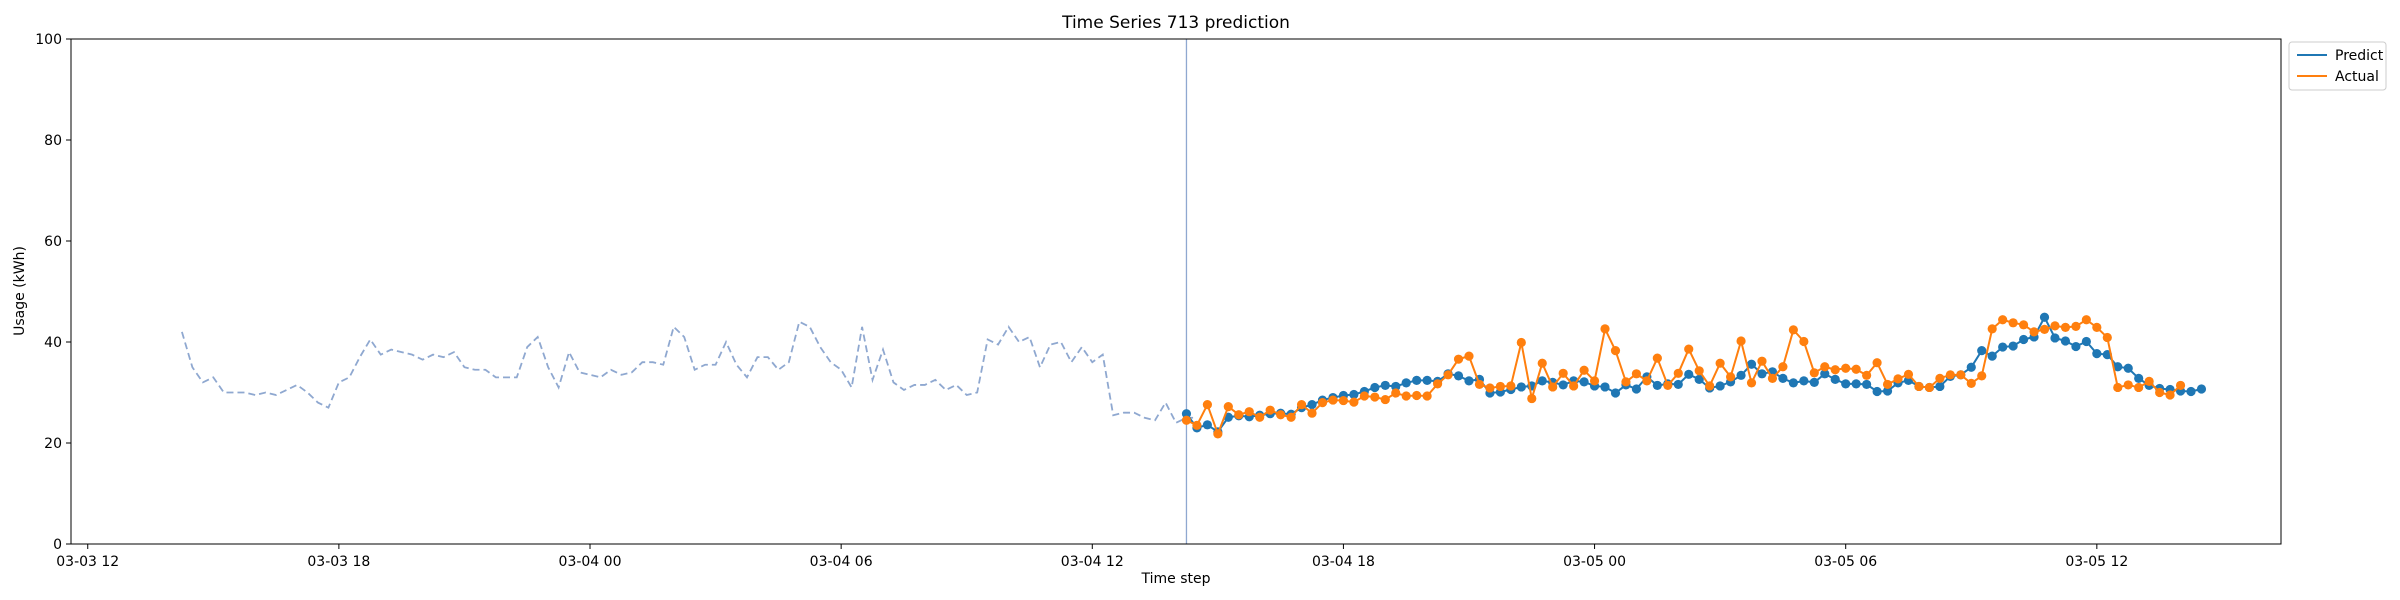  I want to click on y-axis-label: Usage (kWh), so click(20, 291).